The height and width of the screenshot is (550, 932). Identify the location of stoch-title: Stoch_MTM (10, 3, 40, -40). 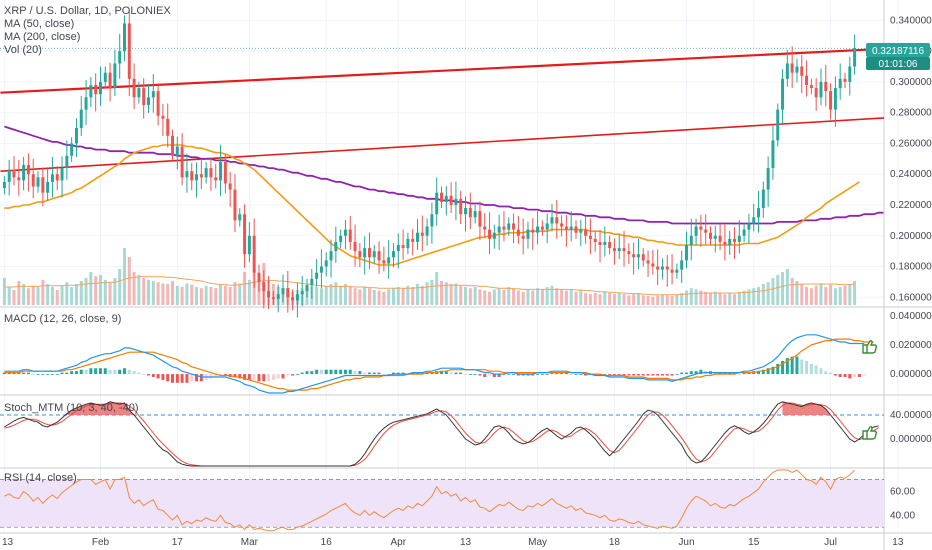
(71, 408).